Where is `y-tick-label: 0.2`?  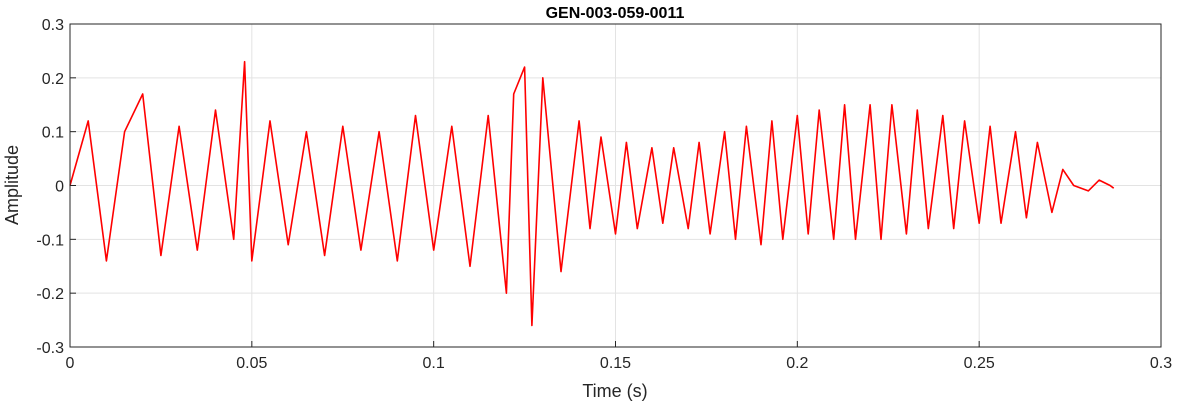 y-tick-label: 0.2 is located at coordinates (53, 79).